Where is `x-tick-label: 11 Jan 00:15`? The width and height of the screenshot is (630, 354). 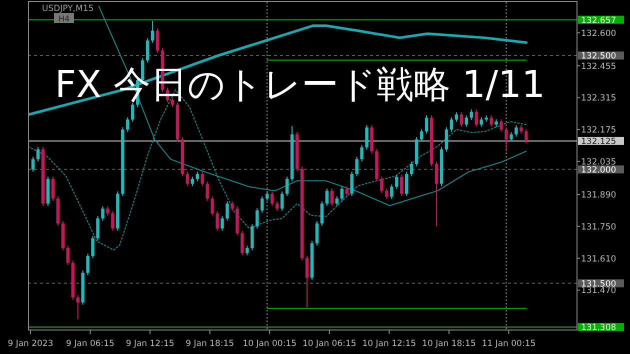 x-tick-label: 11 Jan 00:15 is located at coordinates (509, 344).